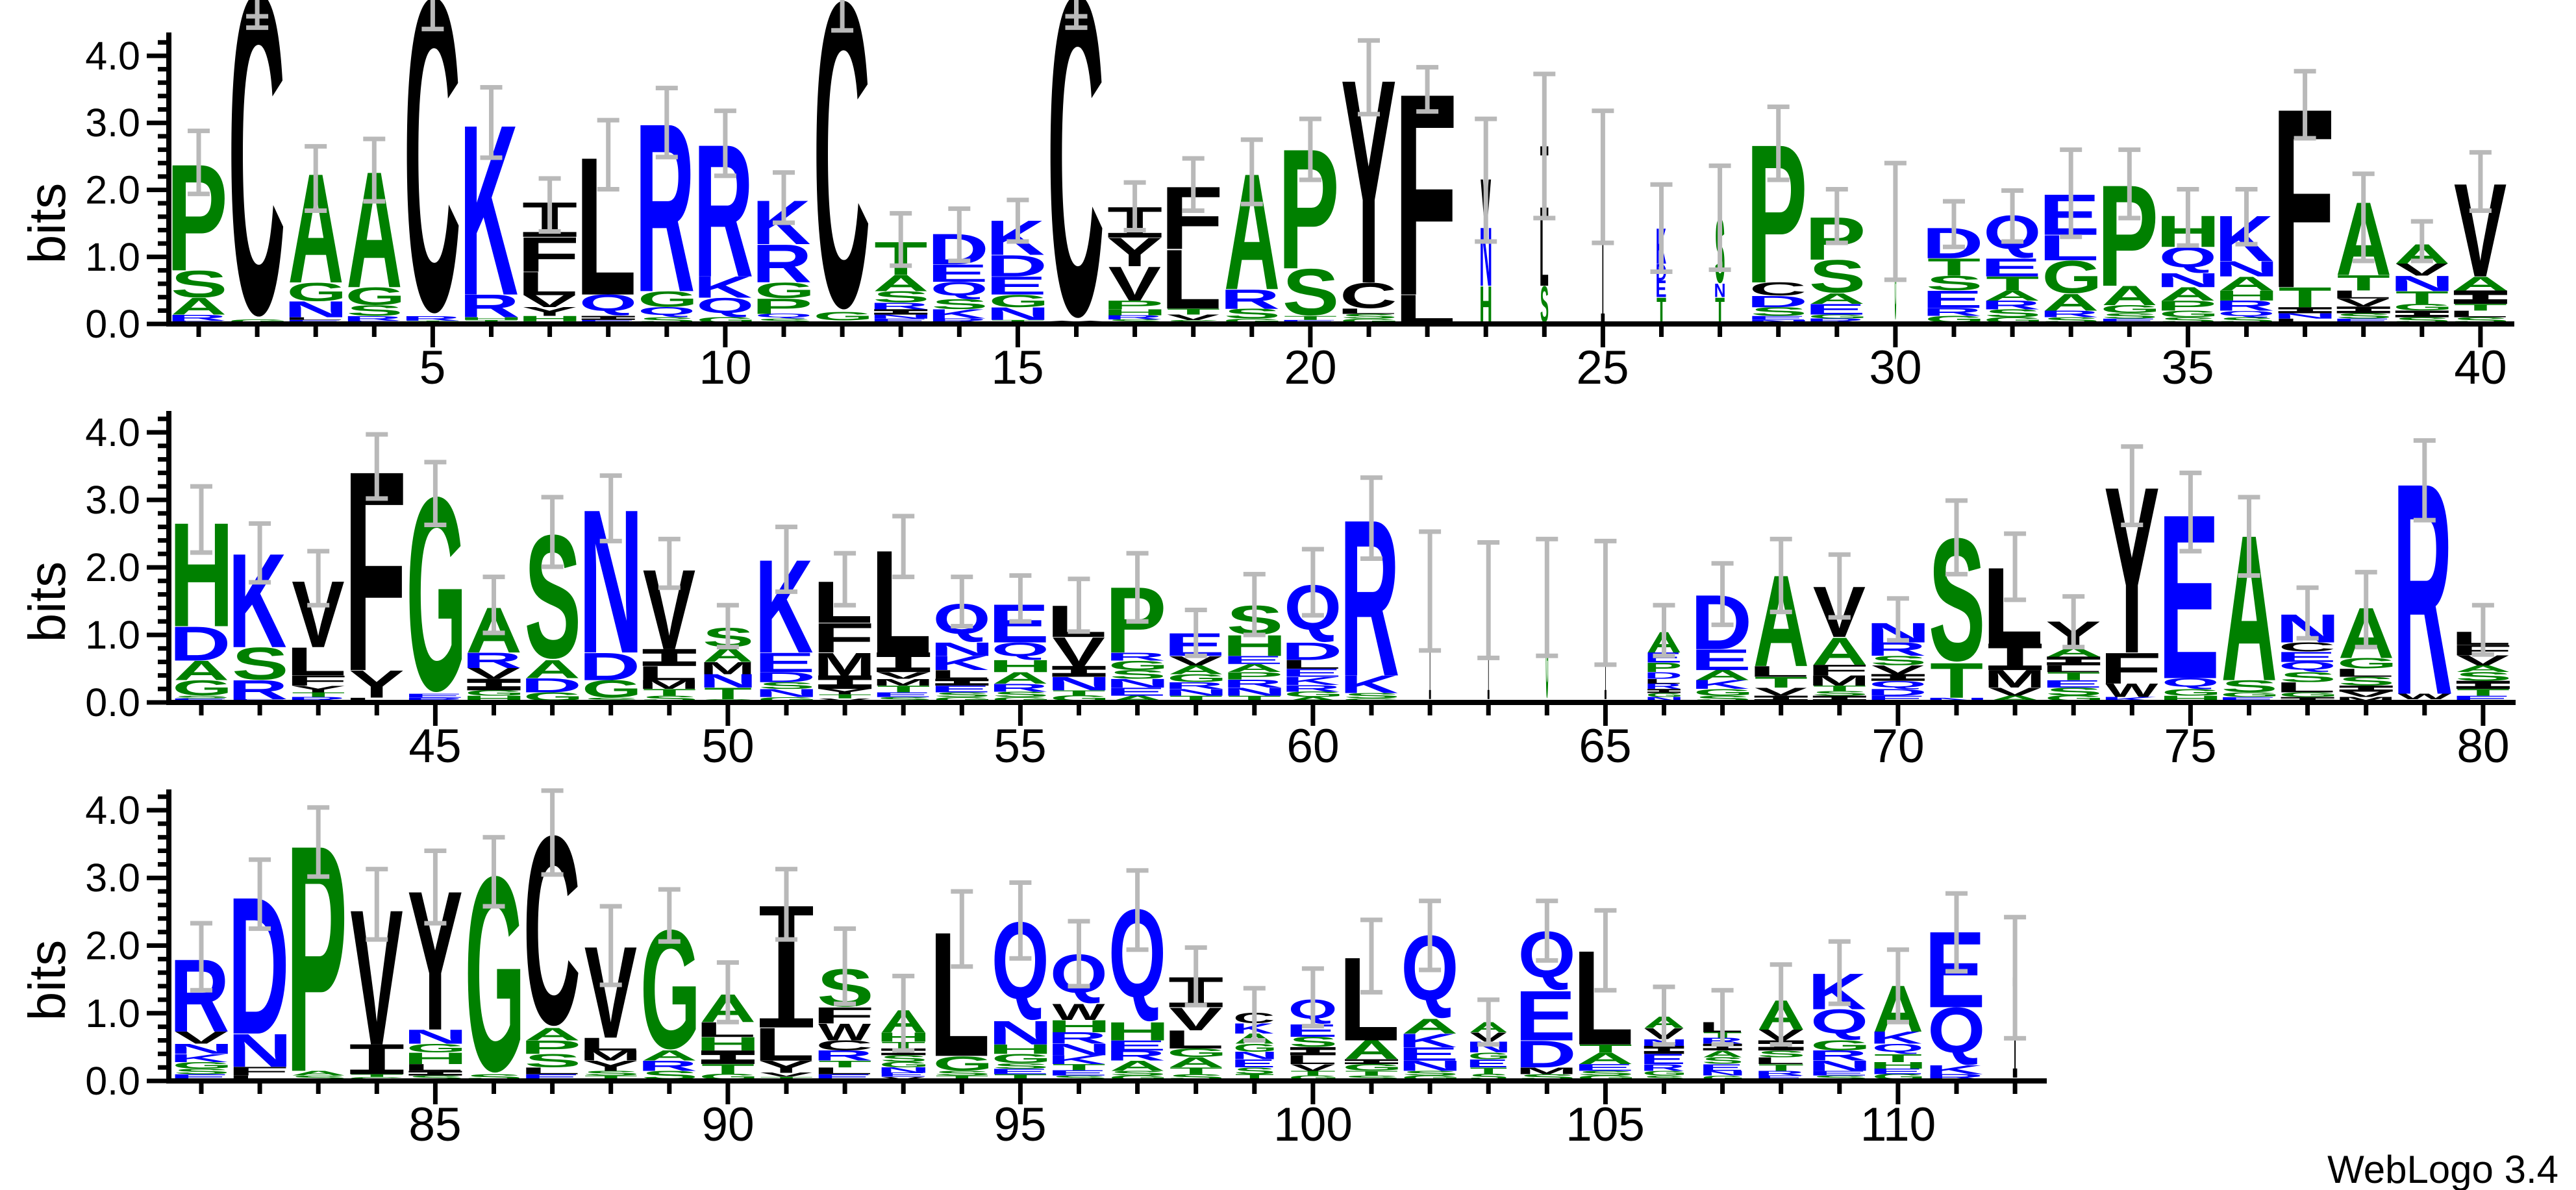  Describe the element at coordinates (432, 368) in the screenshot. I see `svg-text: 5` at that location.